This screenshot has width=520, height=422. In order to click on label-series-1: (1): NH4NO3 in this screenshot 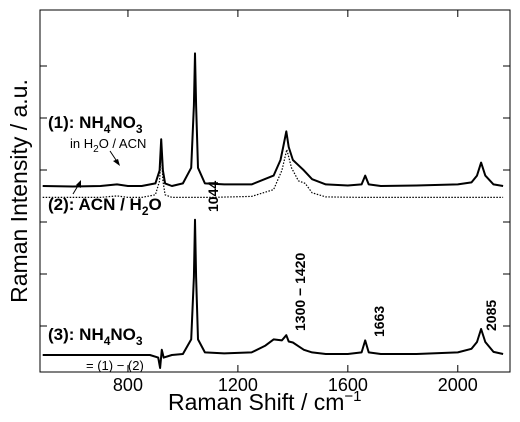, I will do `click(95, 124)`.